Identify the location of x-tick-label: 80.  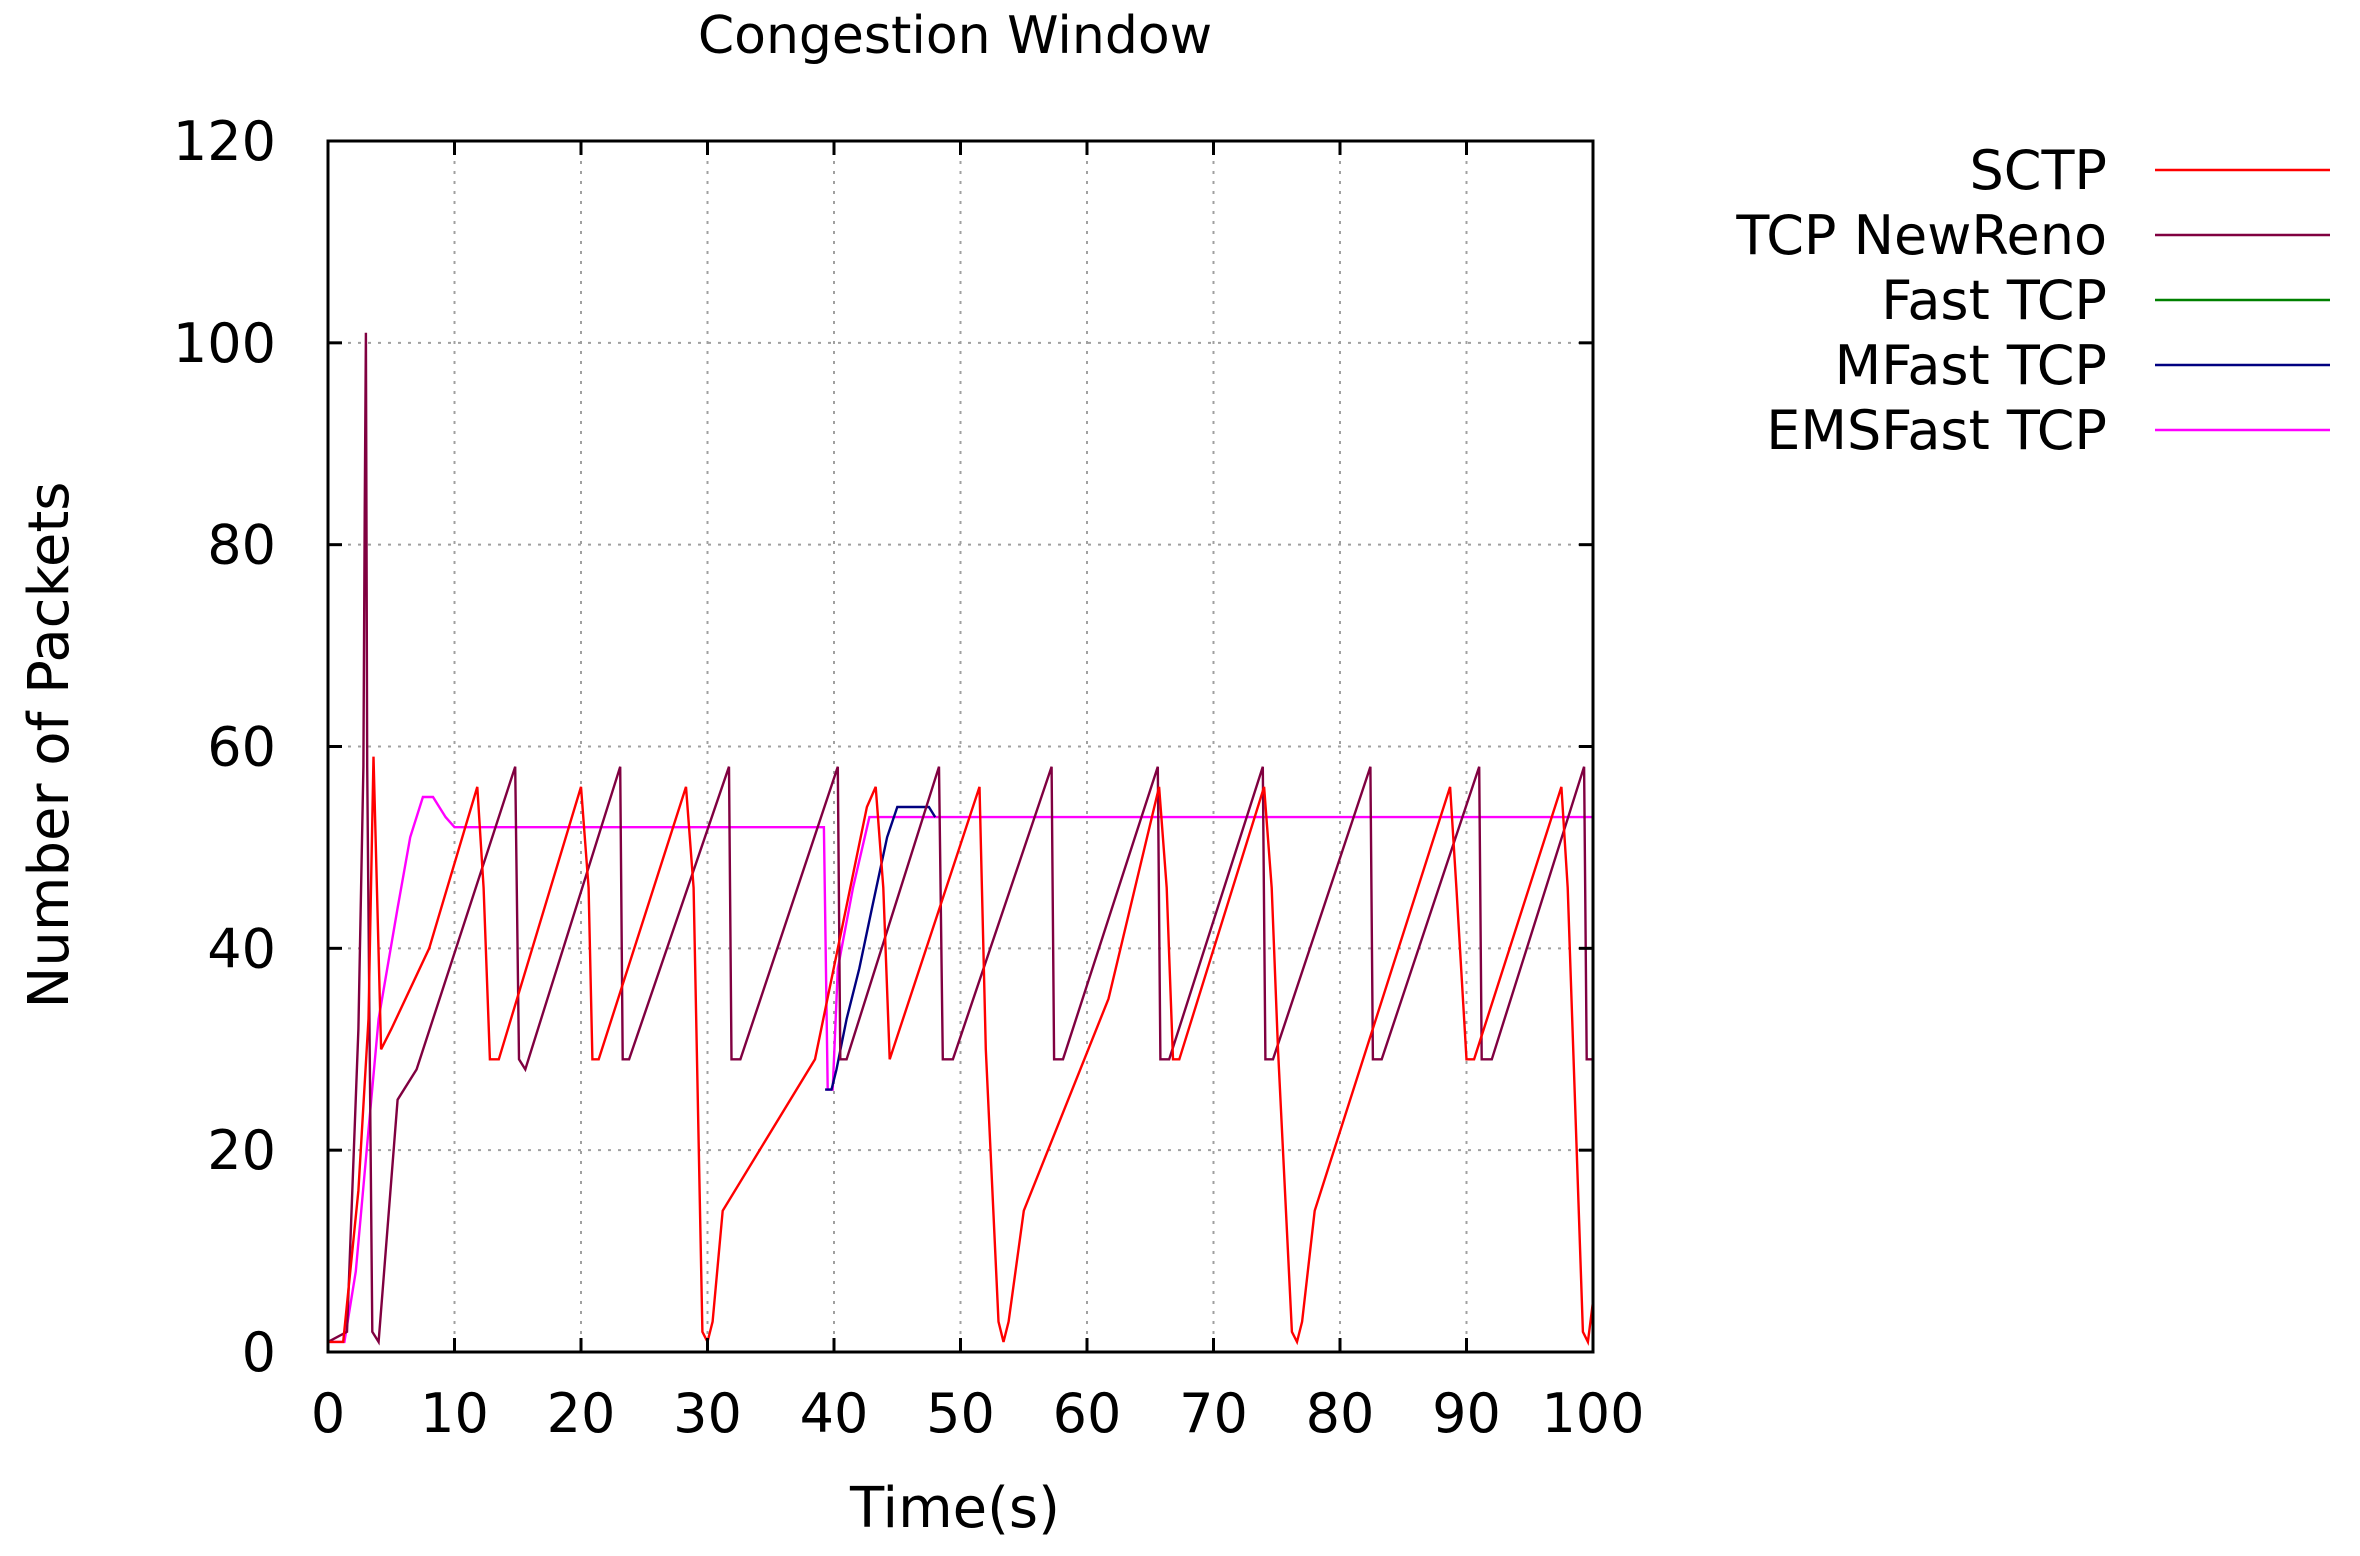
(1340, 1413).